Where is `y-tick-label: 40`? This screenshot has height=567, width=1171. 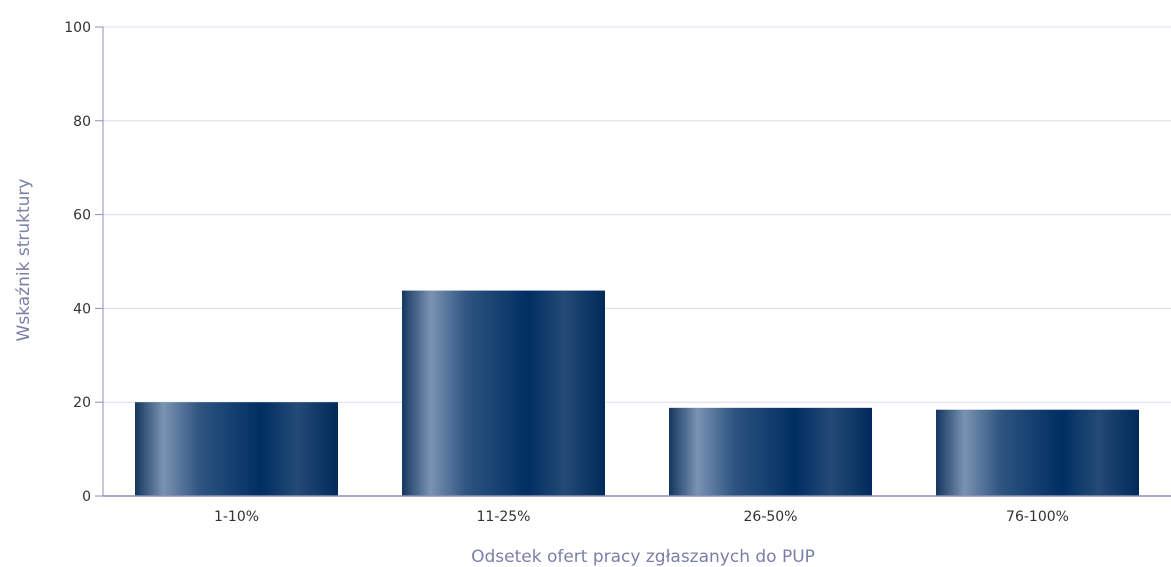
y-tick-label: 40 is located at coordinates (82, 309).